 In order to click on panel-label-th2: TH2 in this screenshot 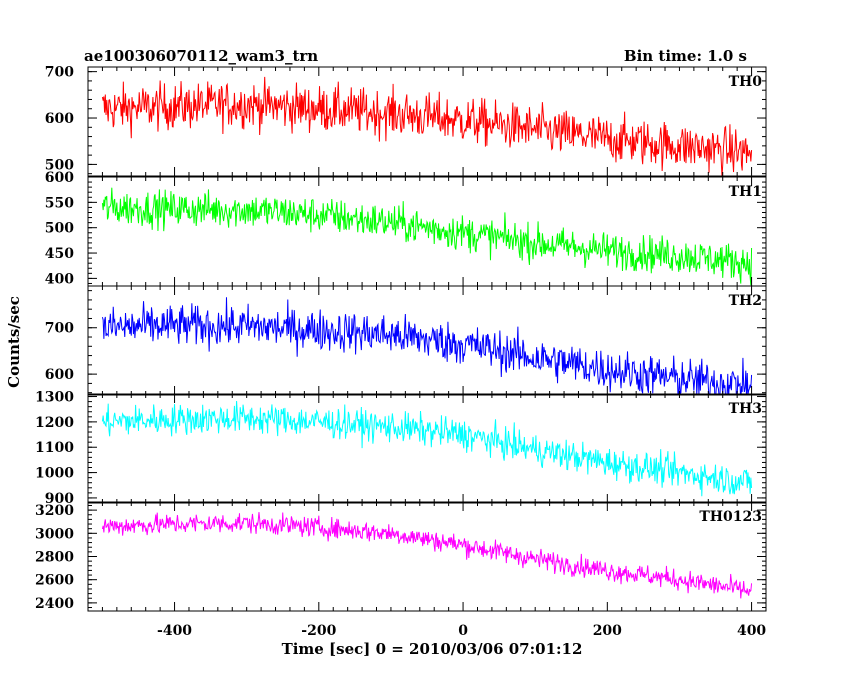, I will do `click(745, 301)`.